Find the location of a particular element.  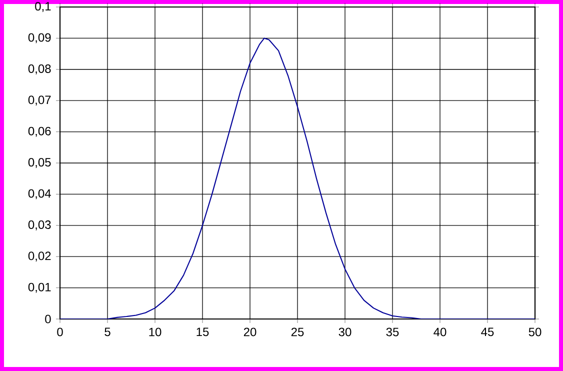

y-tick-label: 0,1 is located at coordinates (43, 7).